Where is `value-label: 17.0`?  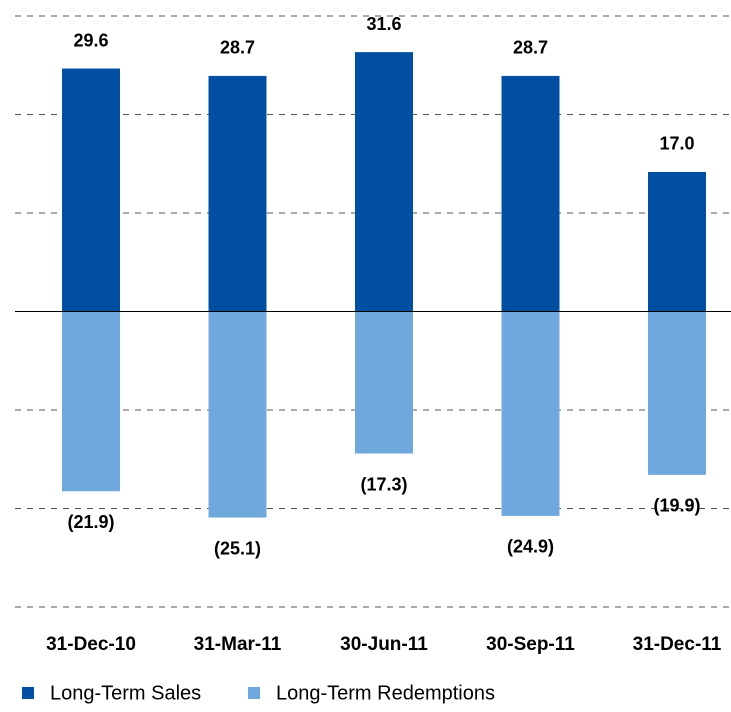
value-label: 17.0 is located at coordinates (676, 144).